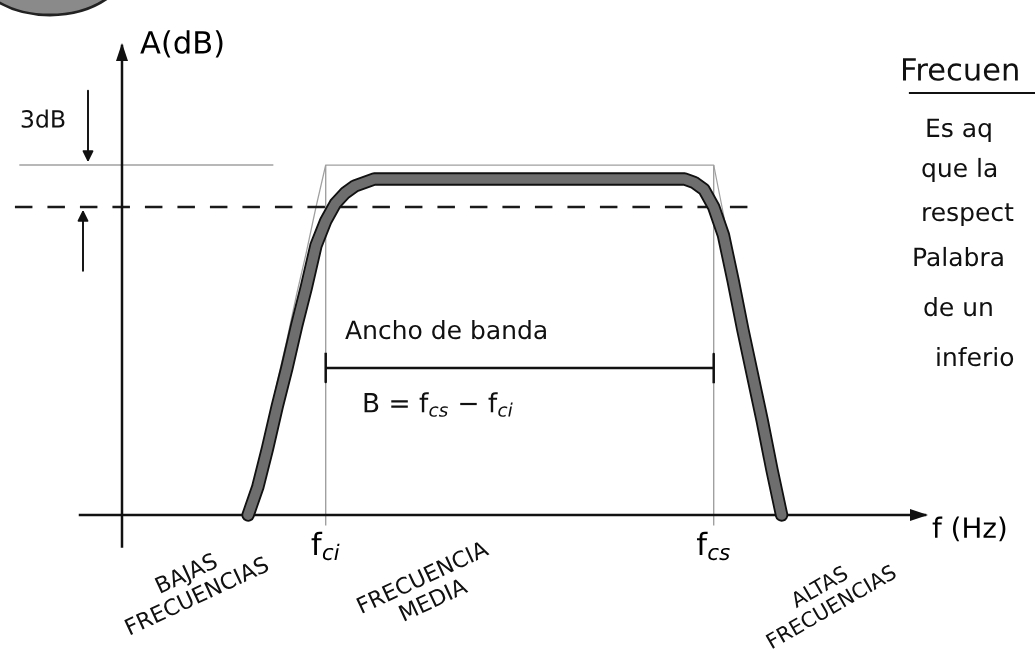 This screenshot has width=1035, height=664. I want to click on text: inferio, so click(975, 356).